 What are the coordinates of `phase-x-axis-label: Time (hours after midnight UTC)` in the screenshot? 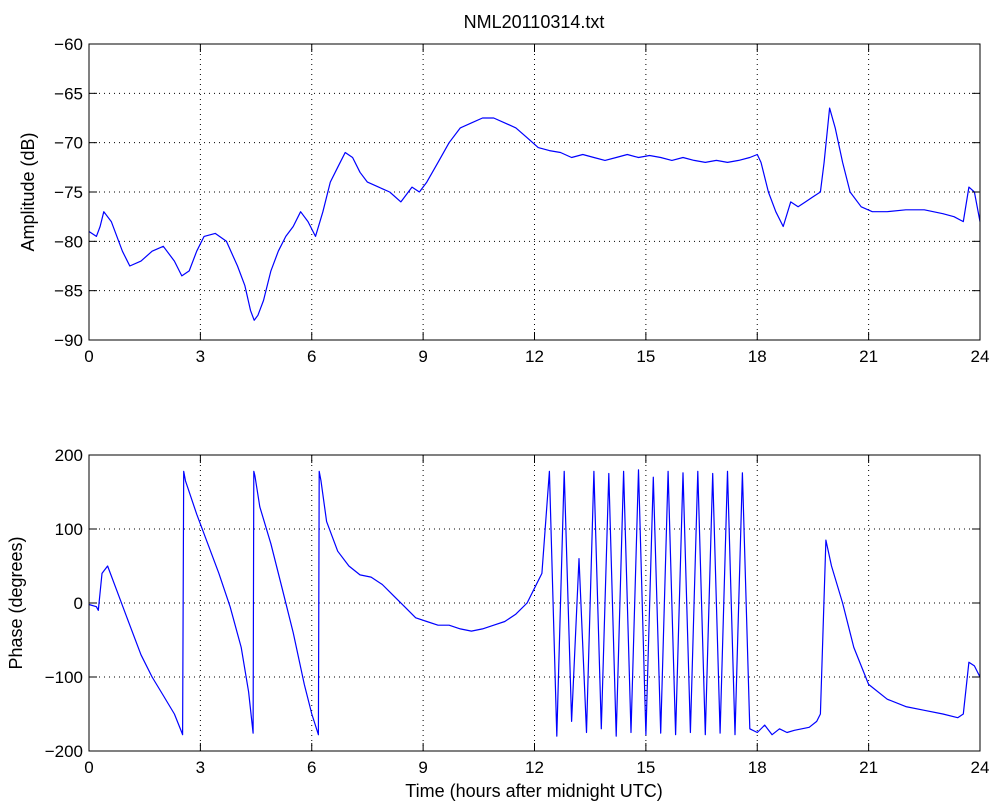 It's located at (533, 791).